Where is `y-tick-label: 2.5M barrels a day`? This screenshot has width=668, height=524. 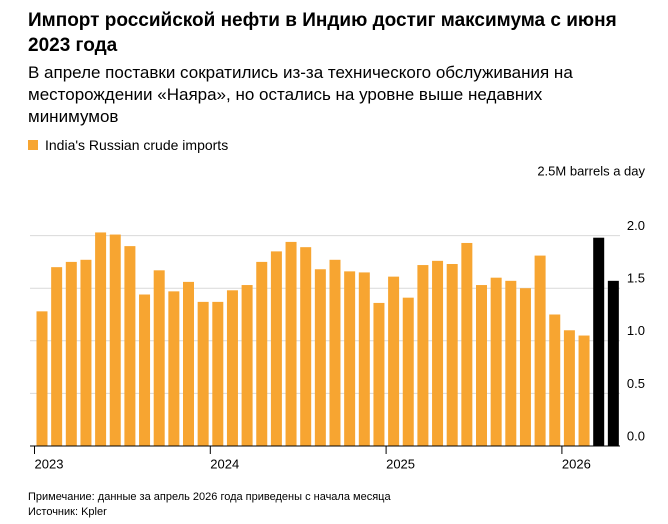 y-tick-label: 2.5M barrels a day is located at coordinates (591, 170).